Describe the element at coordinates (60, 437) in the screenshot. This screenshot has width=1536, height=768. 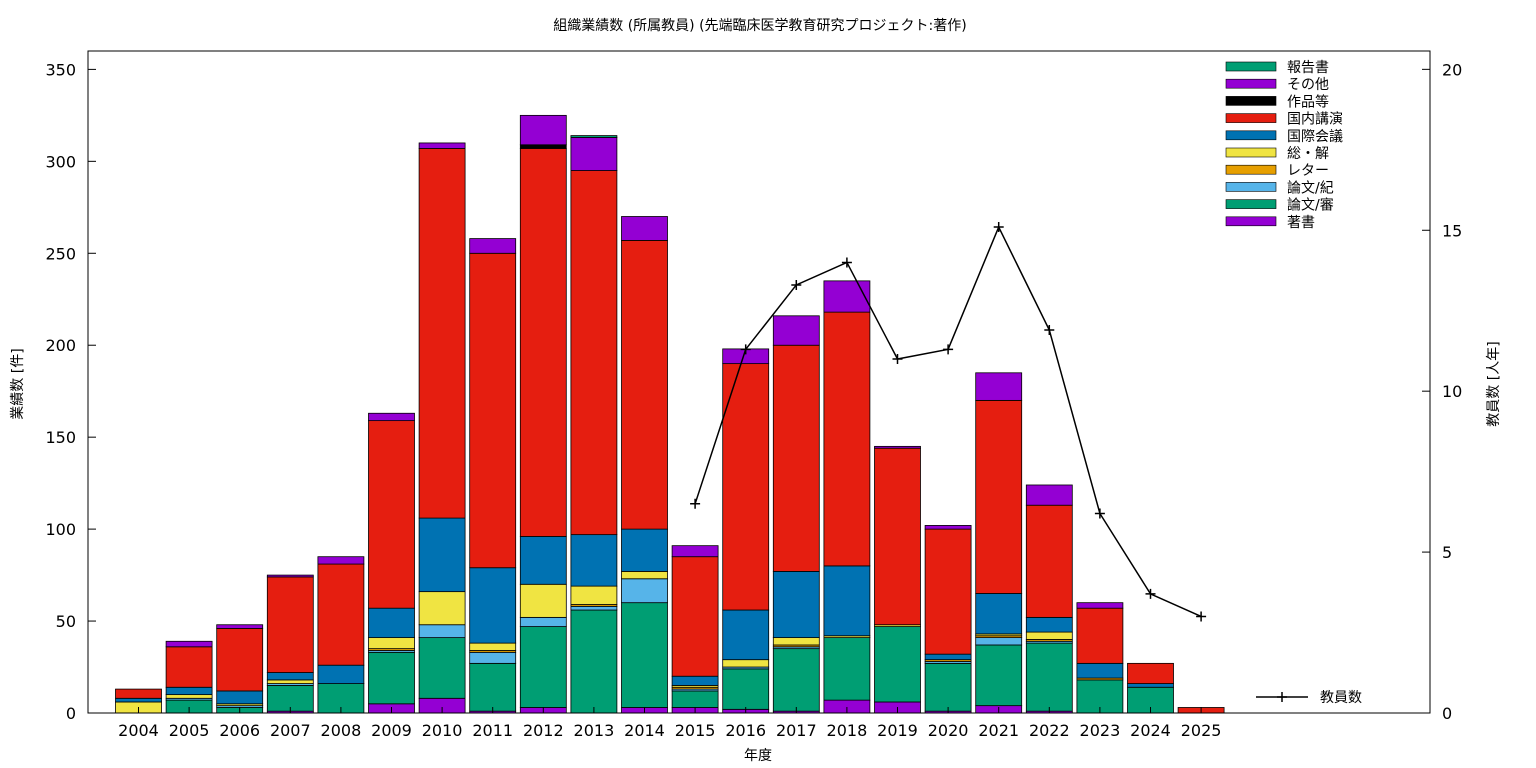
I see `y-tick-label: 150` at that location.